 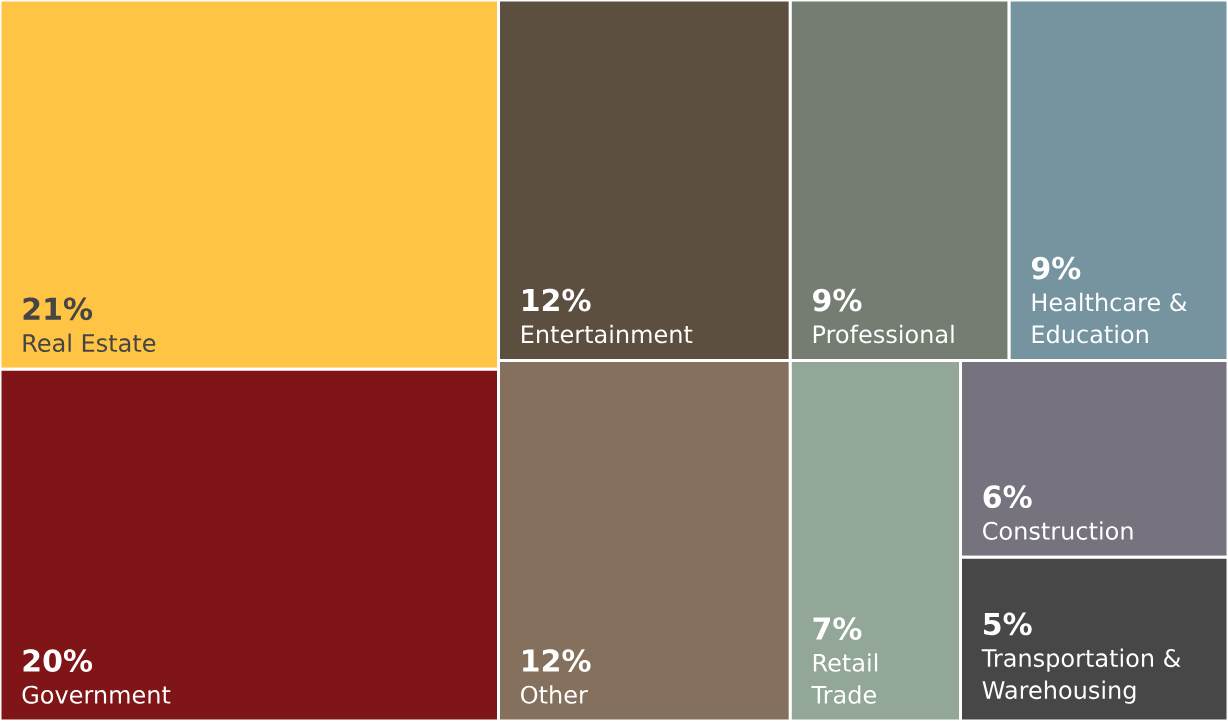 I want to click on category-label: Transportation & Warehousing, so click(x=1081, y=676).